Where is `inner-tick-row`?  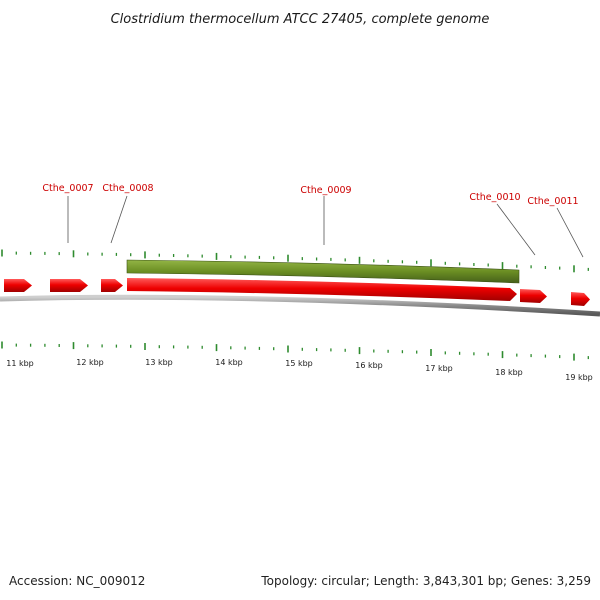
inner-tick-row is located at coordinates (295, 351).